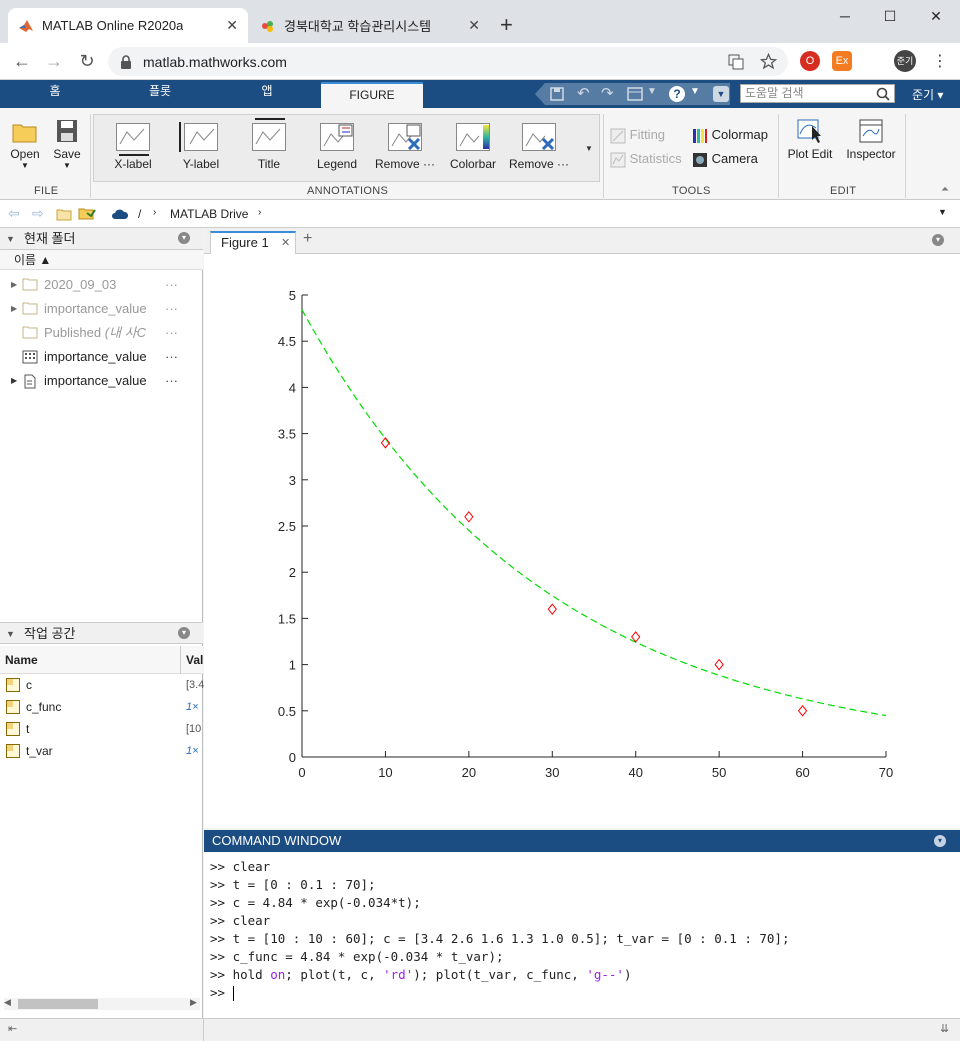 The width and height of the screenshot is (960, 1041). Describe the element at coordinates (100, 333) in the screenshot. I see `folder-item: Published (내 사C ···` at that location.